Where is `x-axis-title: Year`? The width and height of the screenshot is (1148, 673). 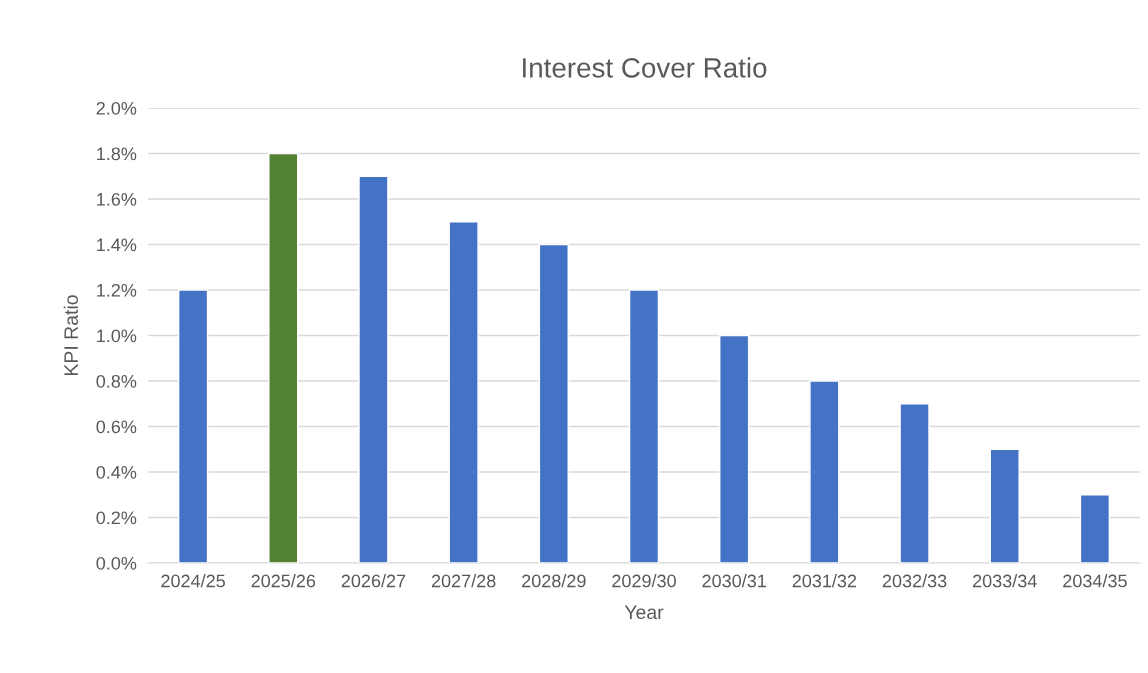 x-axis-title: Year is located at coordinates (644, 612).